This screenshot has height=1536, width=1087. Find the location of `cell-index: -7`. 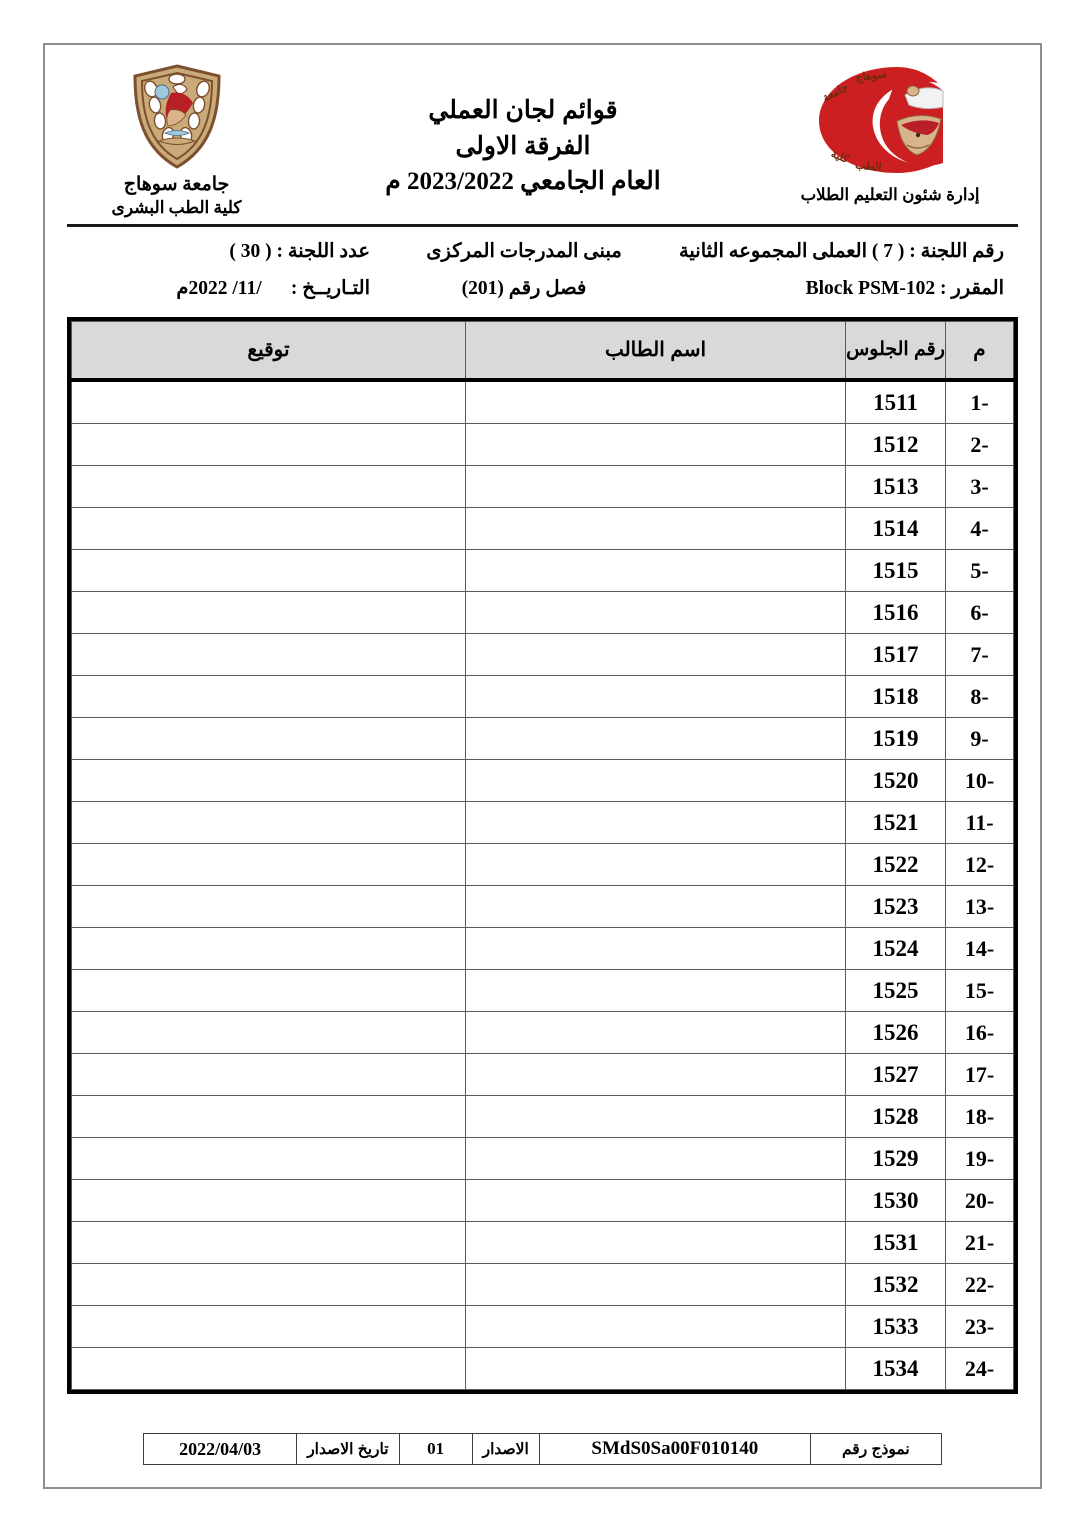

cell-index: -7 is located at coordinates (979, 655).